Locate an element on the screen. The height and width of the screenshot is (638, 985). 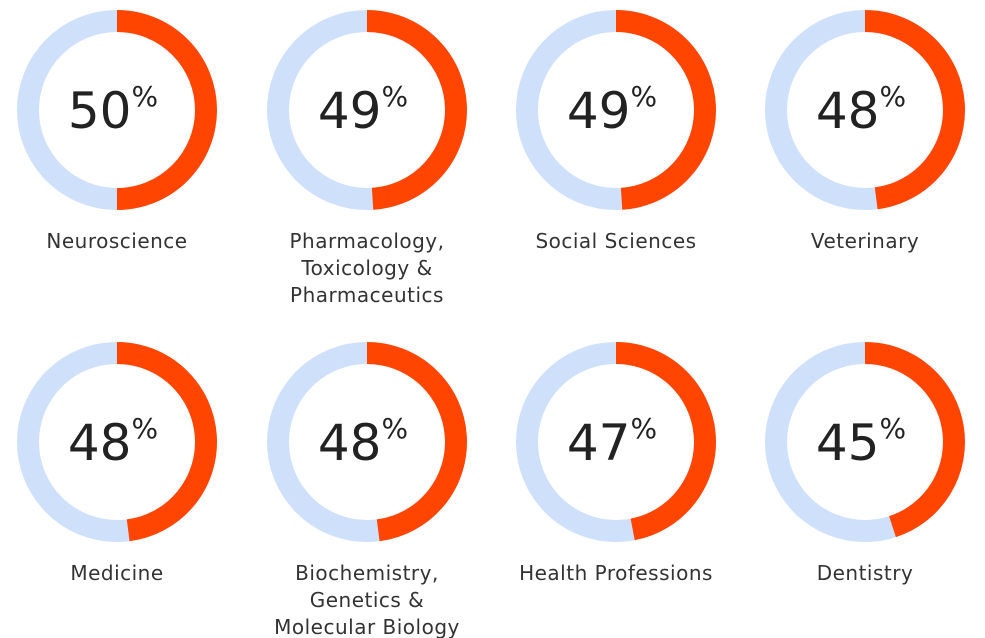
donut-cell: 47% Health Professions is located at coordinates (616, 463).